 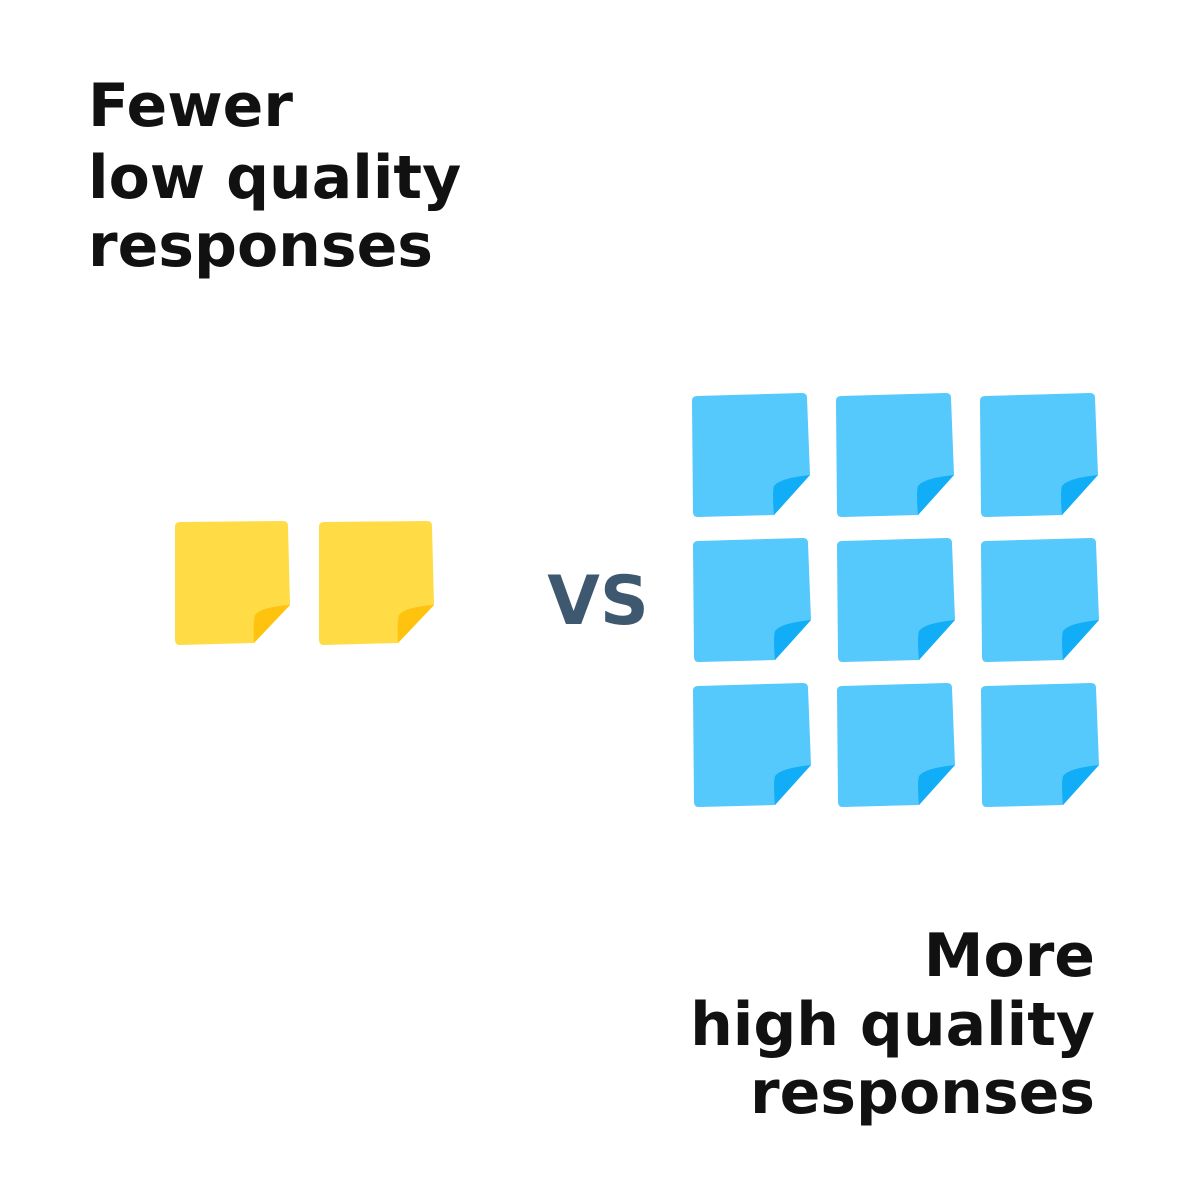 I want to click on right-label-line: More, so click(x=1009, y=956).